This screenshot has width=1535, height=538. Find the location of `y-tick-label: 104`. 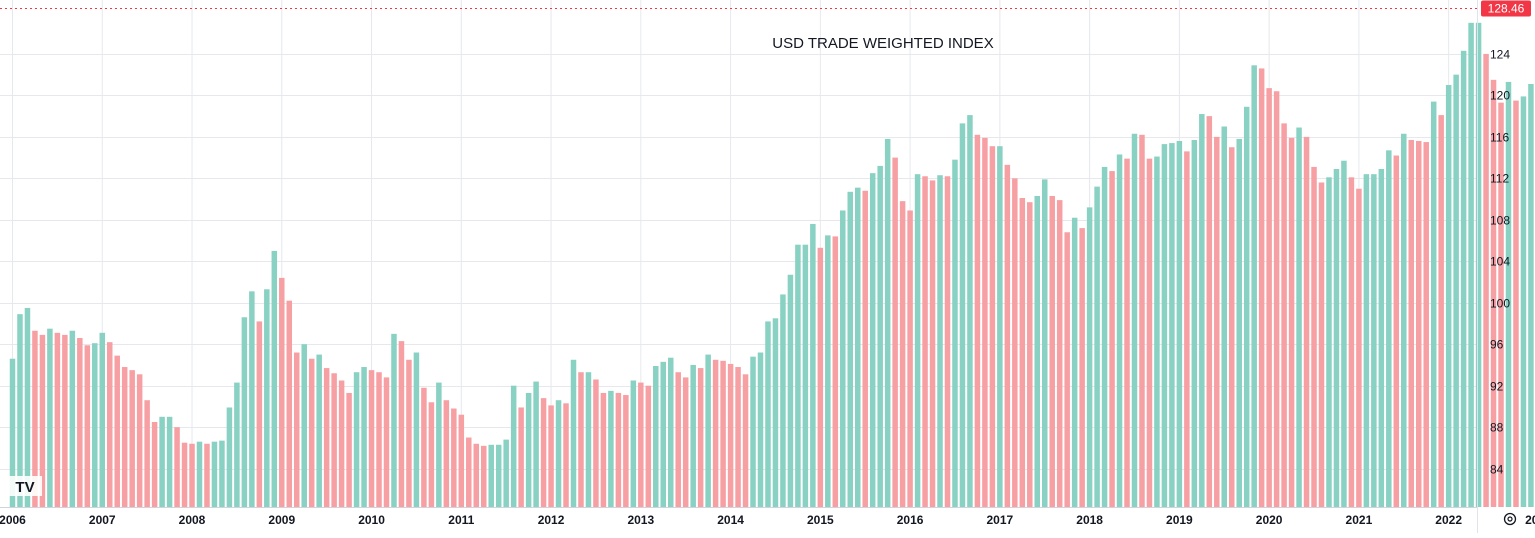

y-tick-label: 104 is located at coordinates (1500, 262).